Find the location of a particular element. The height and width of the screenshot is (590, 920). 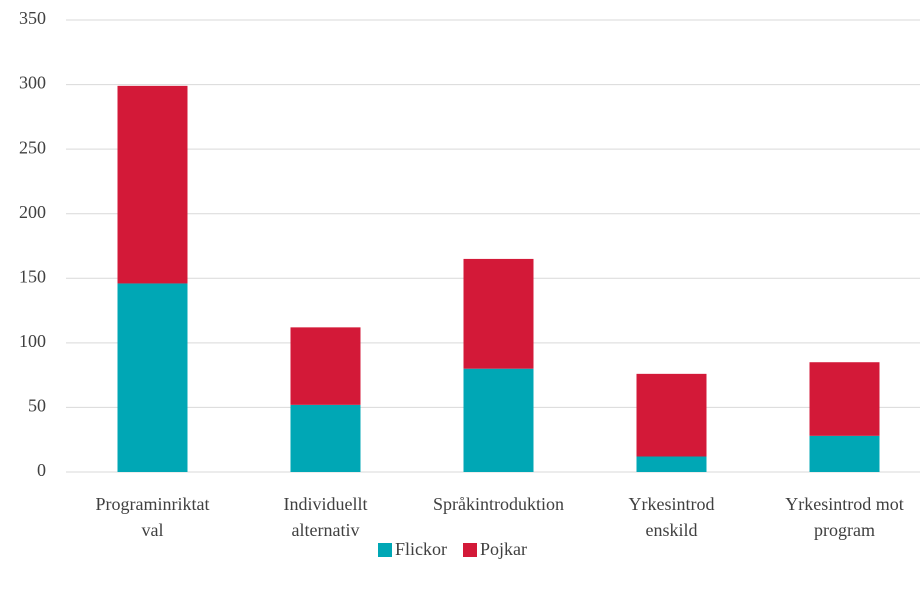

x-tick-label: Individuellt is located at coordinates (326, 504).